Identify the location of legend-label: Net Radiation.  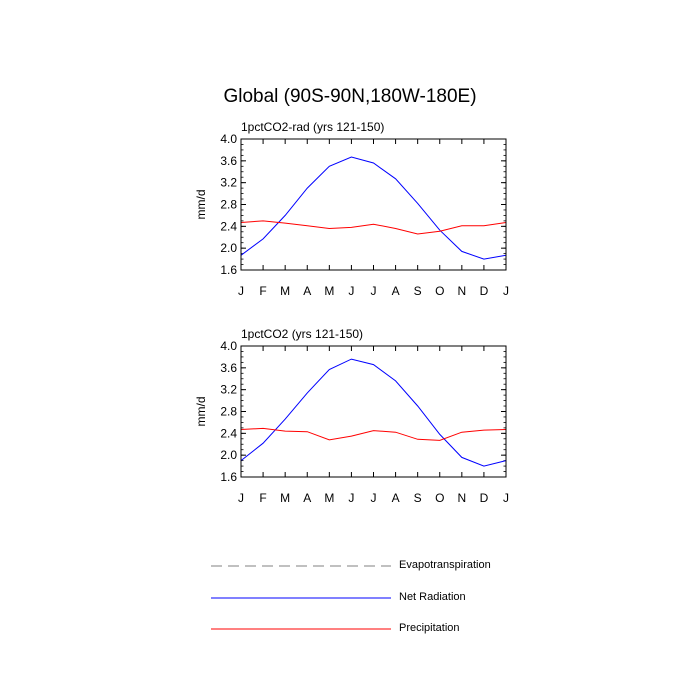
(432, 597).